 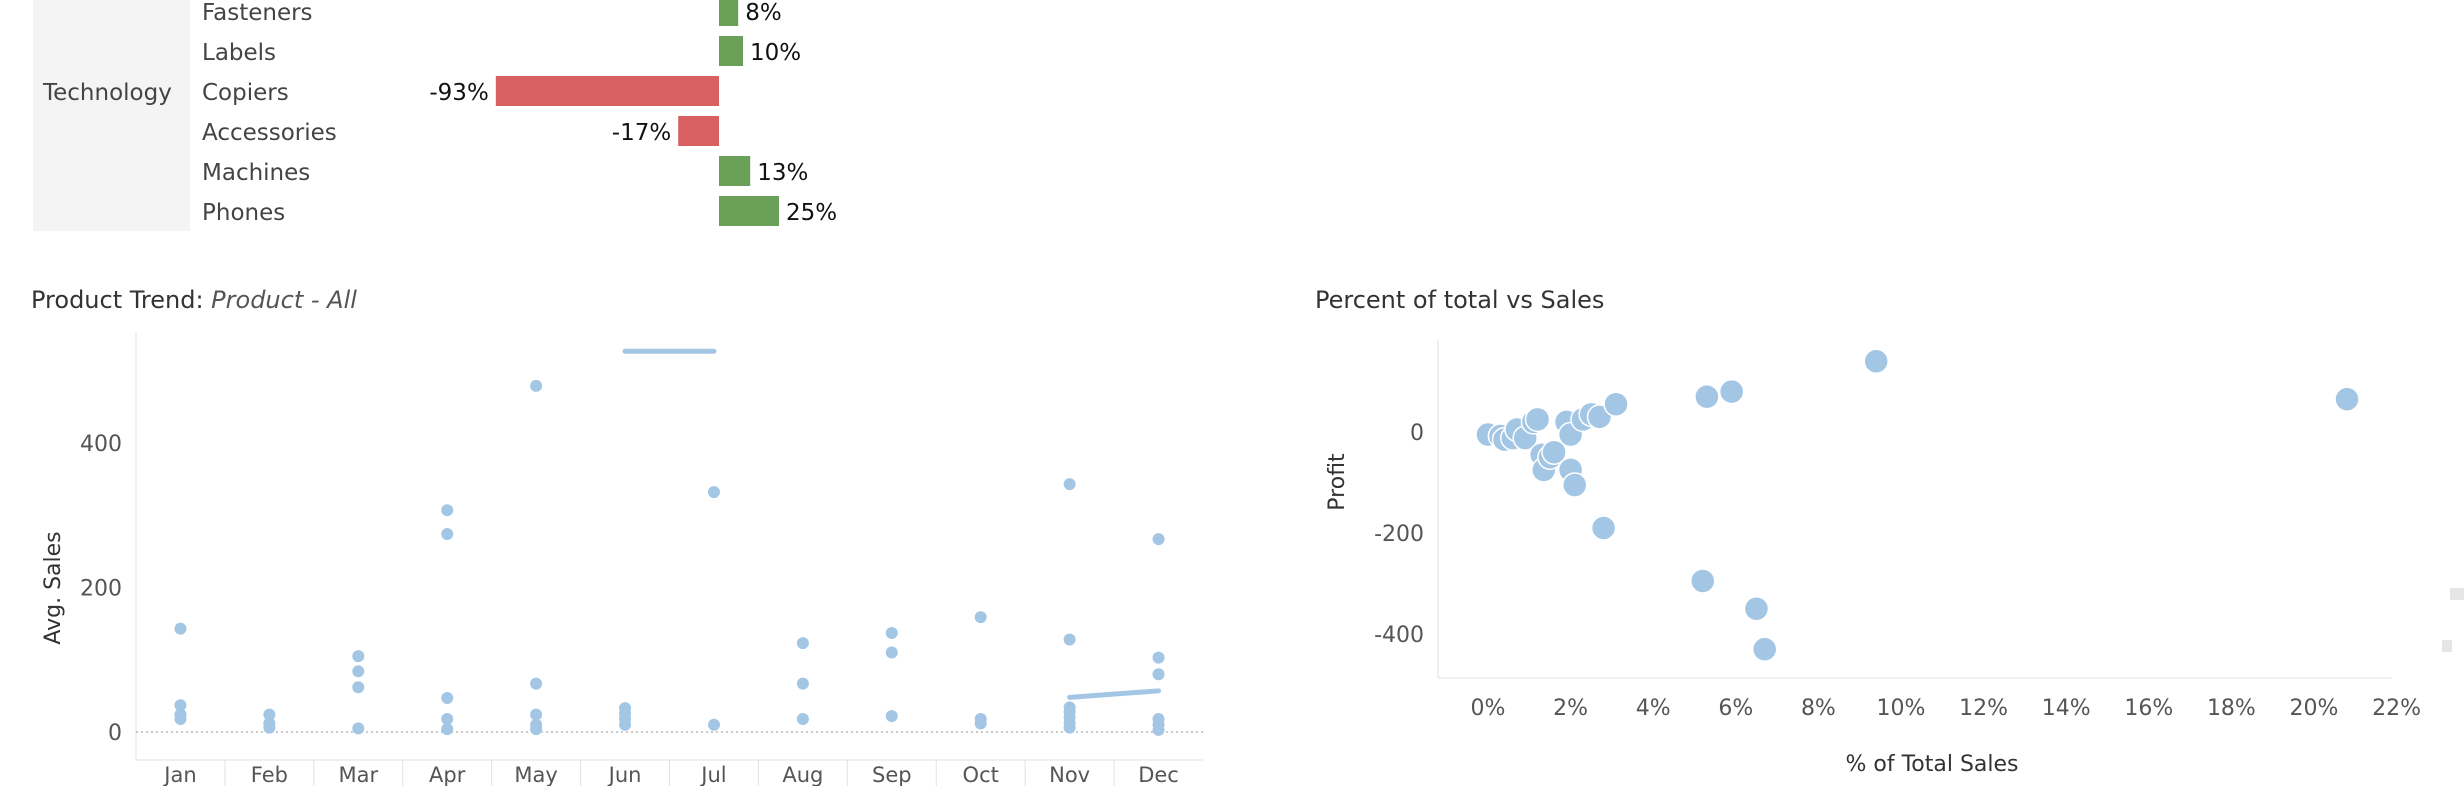 What do you see at coordinates (1818, 708) in the screenshot?
I see `x-tick-label: 8%` at bounding box center [1818, 708].